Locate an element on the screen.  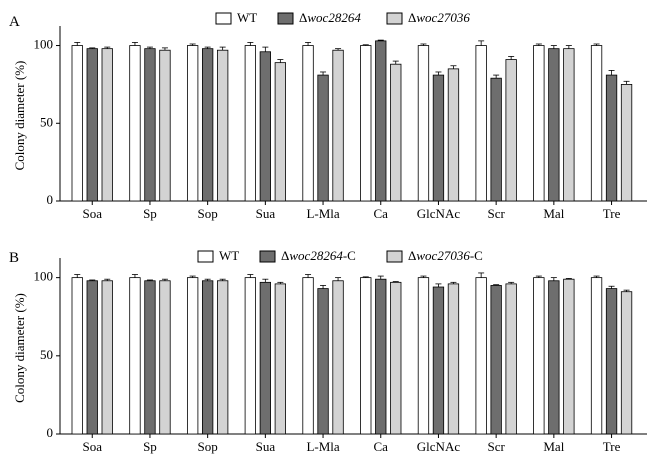
x-tick-label: Sua is located at coordinates (266, 446).